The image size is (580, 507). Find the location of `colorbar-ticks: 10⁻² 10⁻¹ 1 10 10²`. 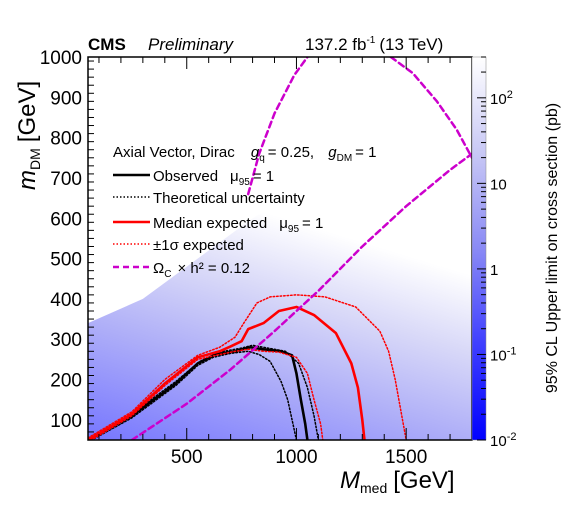

colorbar-ticks: 10⁻² 10⁻¹ 1 10 10² is located at coordinates (496, 253).